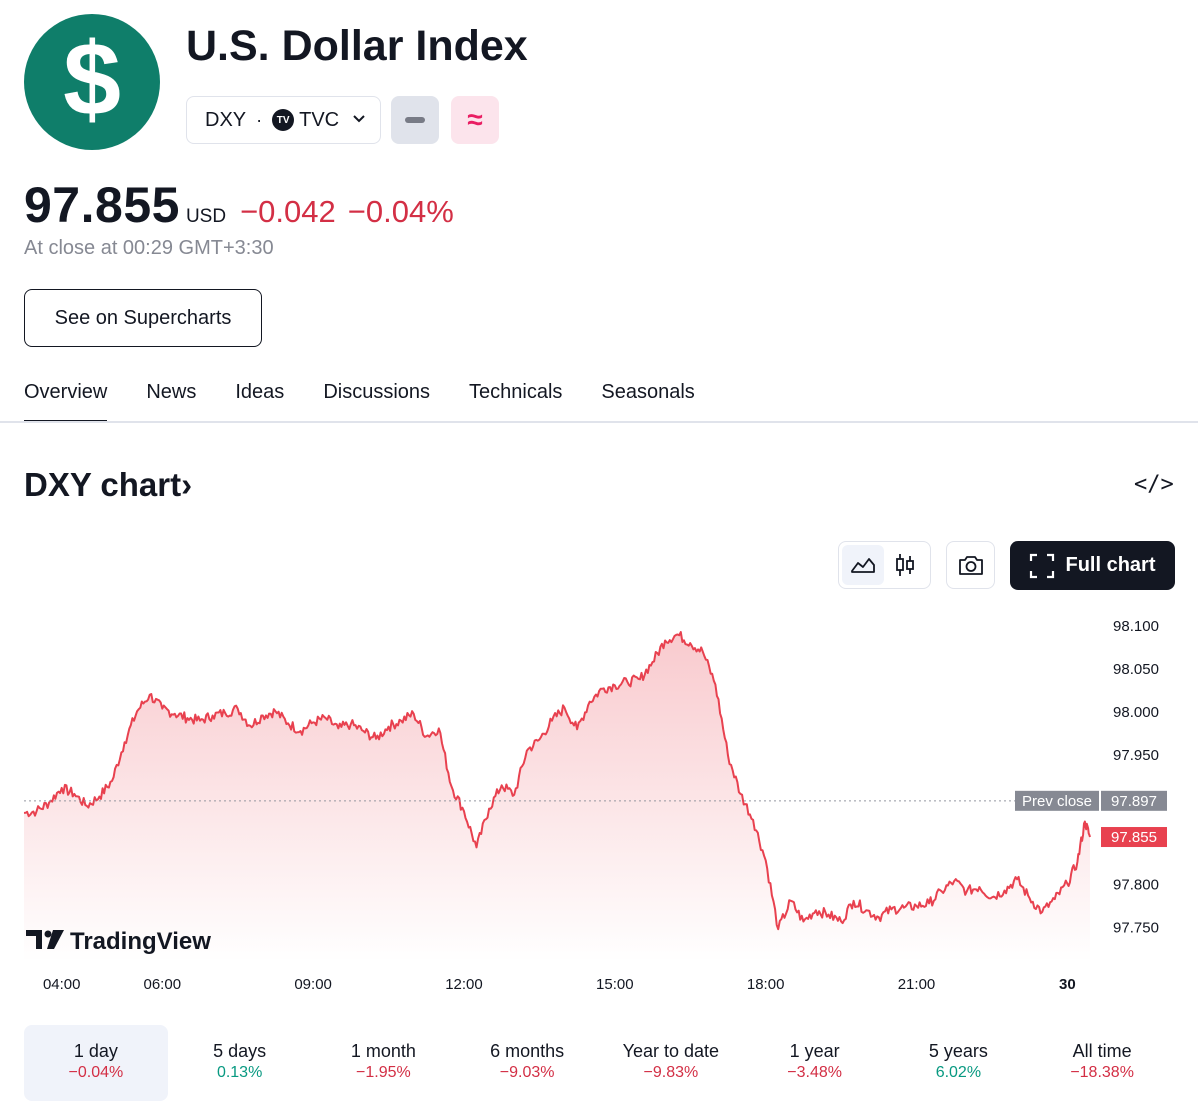 The height and width of the screenshot is (1114, 1198). I want to click on see-on-supercharts-button: See on Supercharts, so click(143, 318).